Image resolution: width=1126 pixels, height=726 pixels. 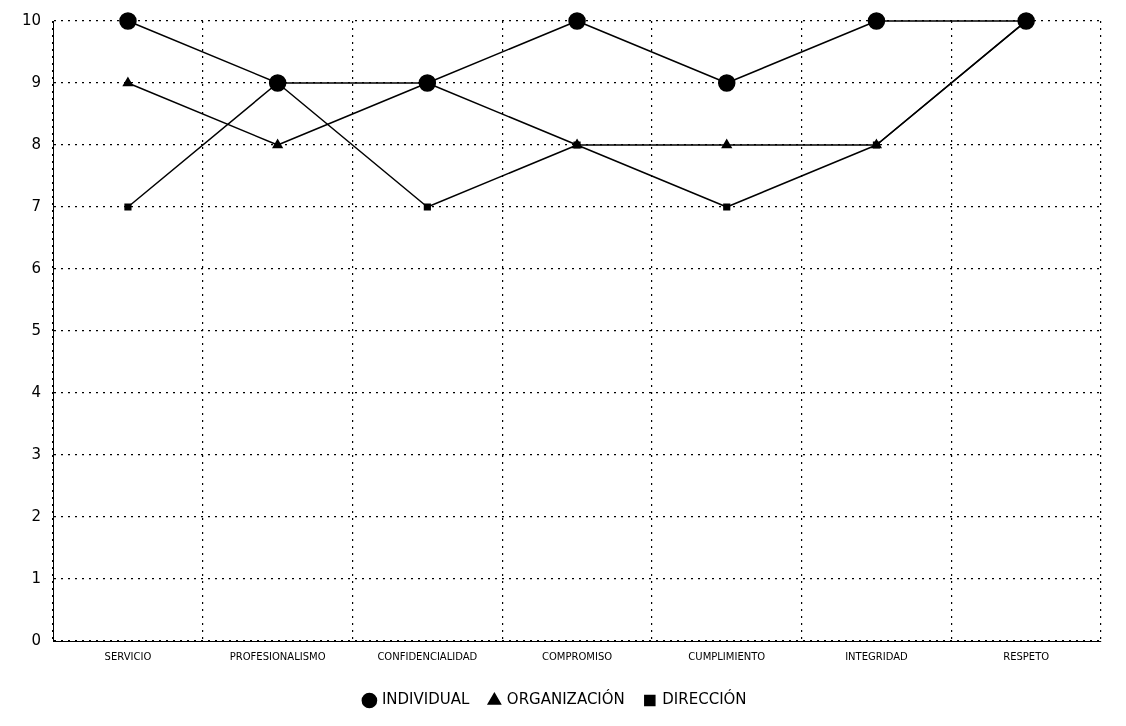 I want to click on y-tick-label: 7, so click(x=36, y=205).